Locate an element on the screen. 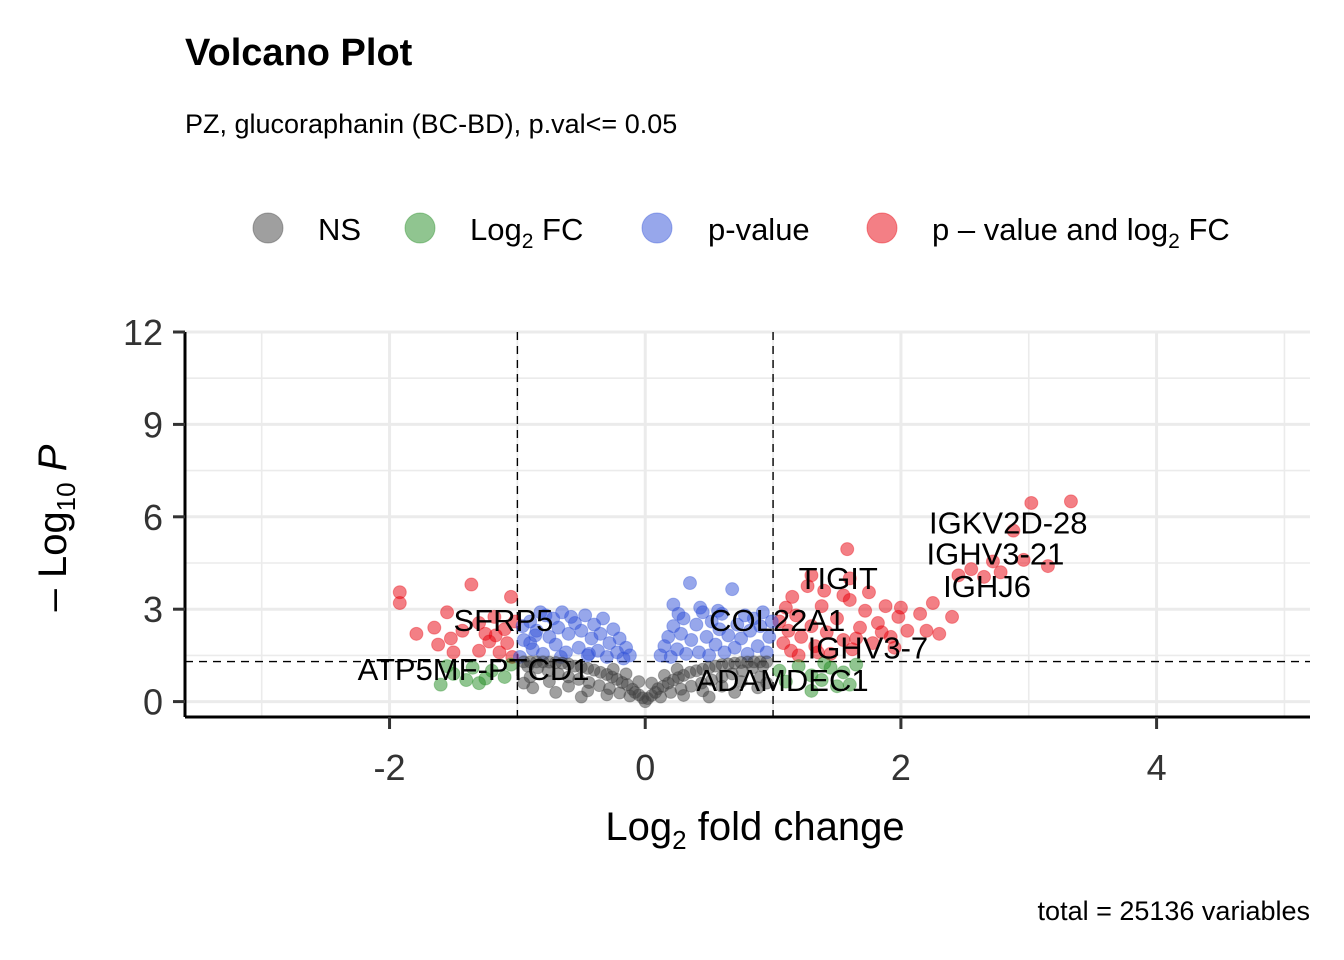 The image size is (1344, 960). gene-label: ADAMDEC1 is located at coordinates (782, 680).